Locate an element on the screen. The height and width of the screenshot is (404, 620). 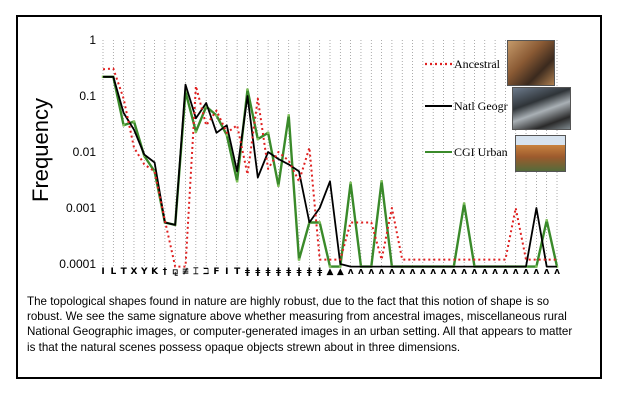
y-tick-label: 0.0001 is located at coordinates (77, 264).